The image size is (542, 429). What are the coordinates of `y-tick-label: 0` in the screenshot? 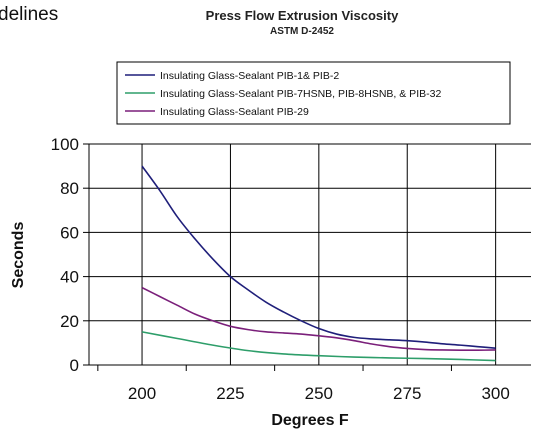 It's located at (74, 365).